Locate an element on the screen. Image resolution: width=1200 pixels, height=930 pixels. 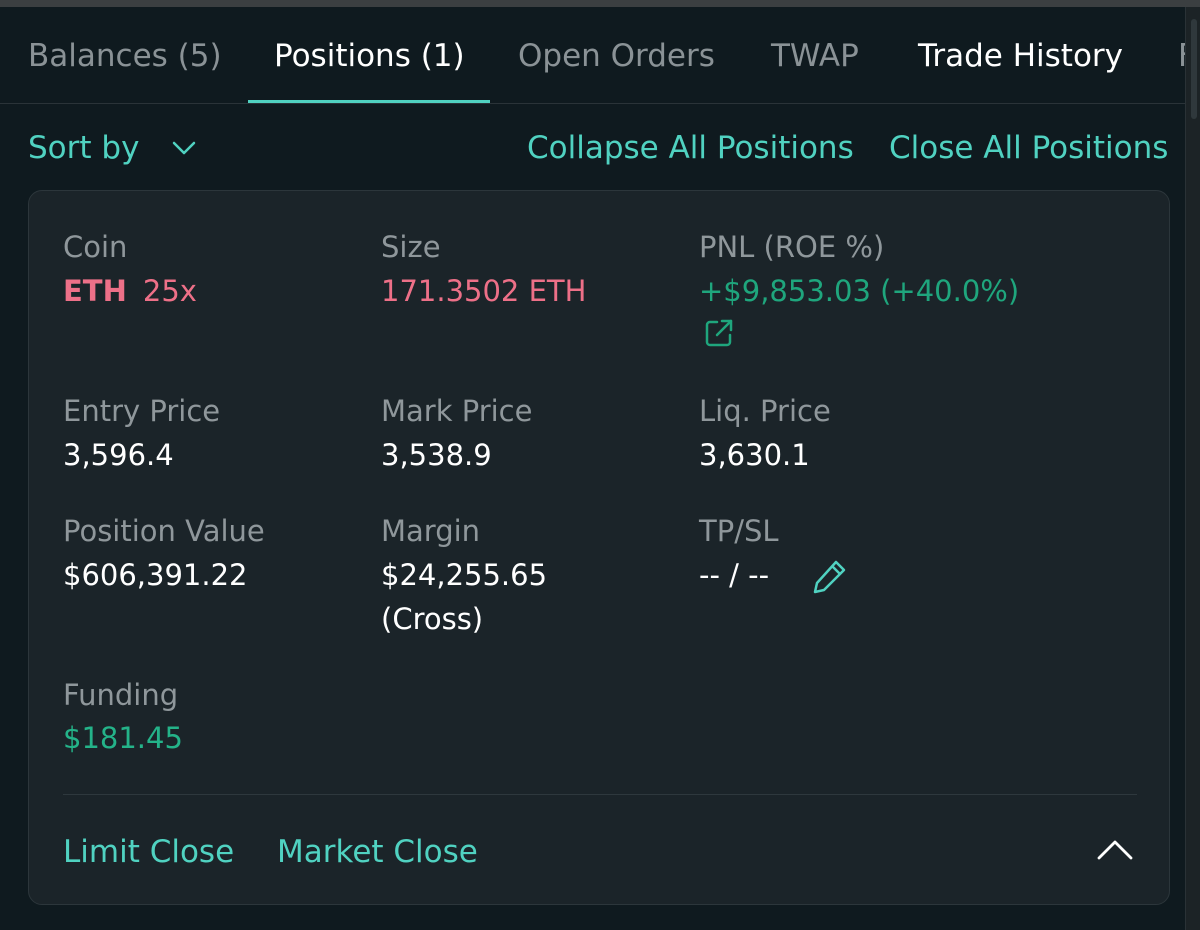
sort-by-dropdown: Sort by is located at coordinates (112, 148).